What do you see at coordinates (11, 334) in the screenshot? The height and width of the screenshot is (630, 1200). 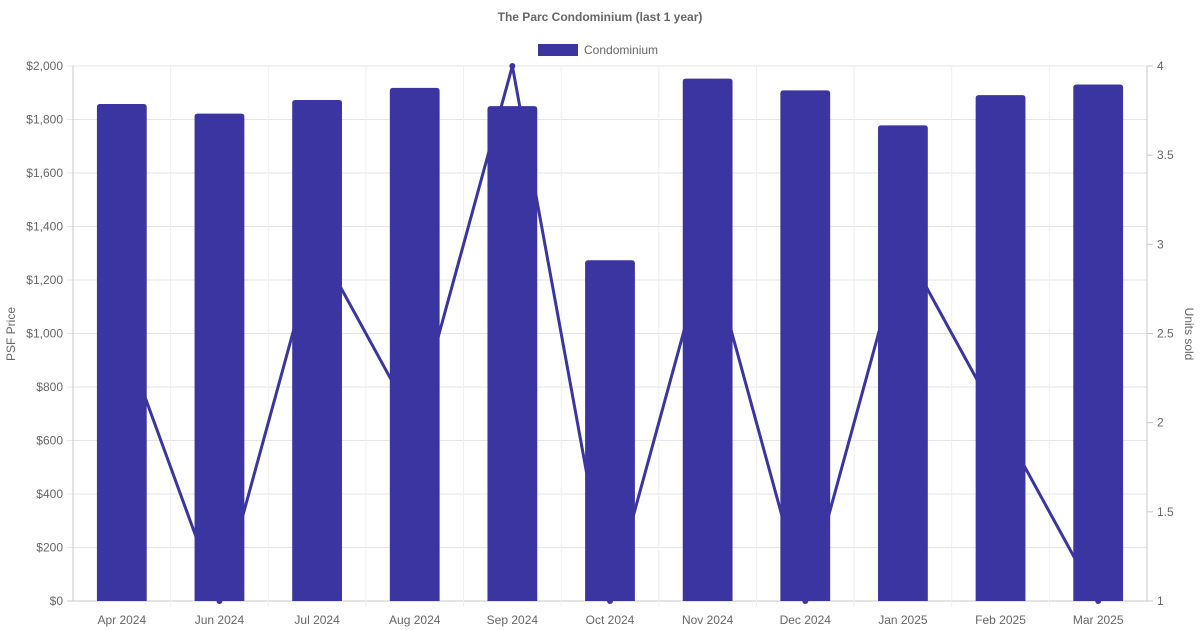 I see `y-axis-title: PSF Price` at bounding box center [11, 334].